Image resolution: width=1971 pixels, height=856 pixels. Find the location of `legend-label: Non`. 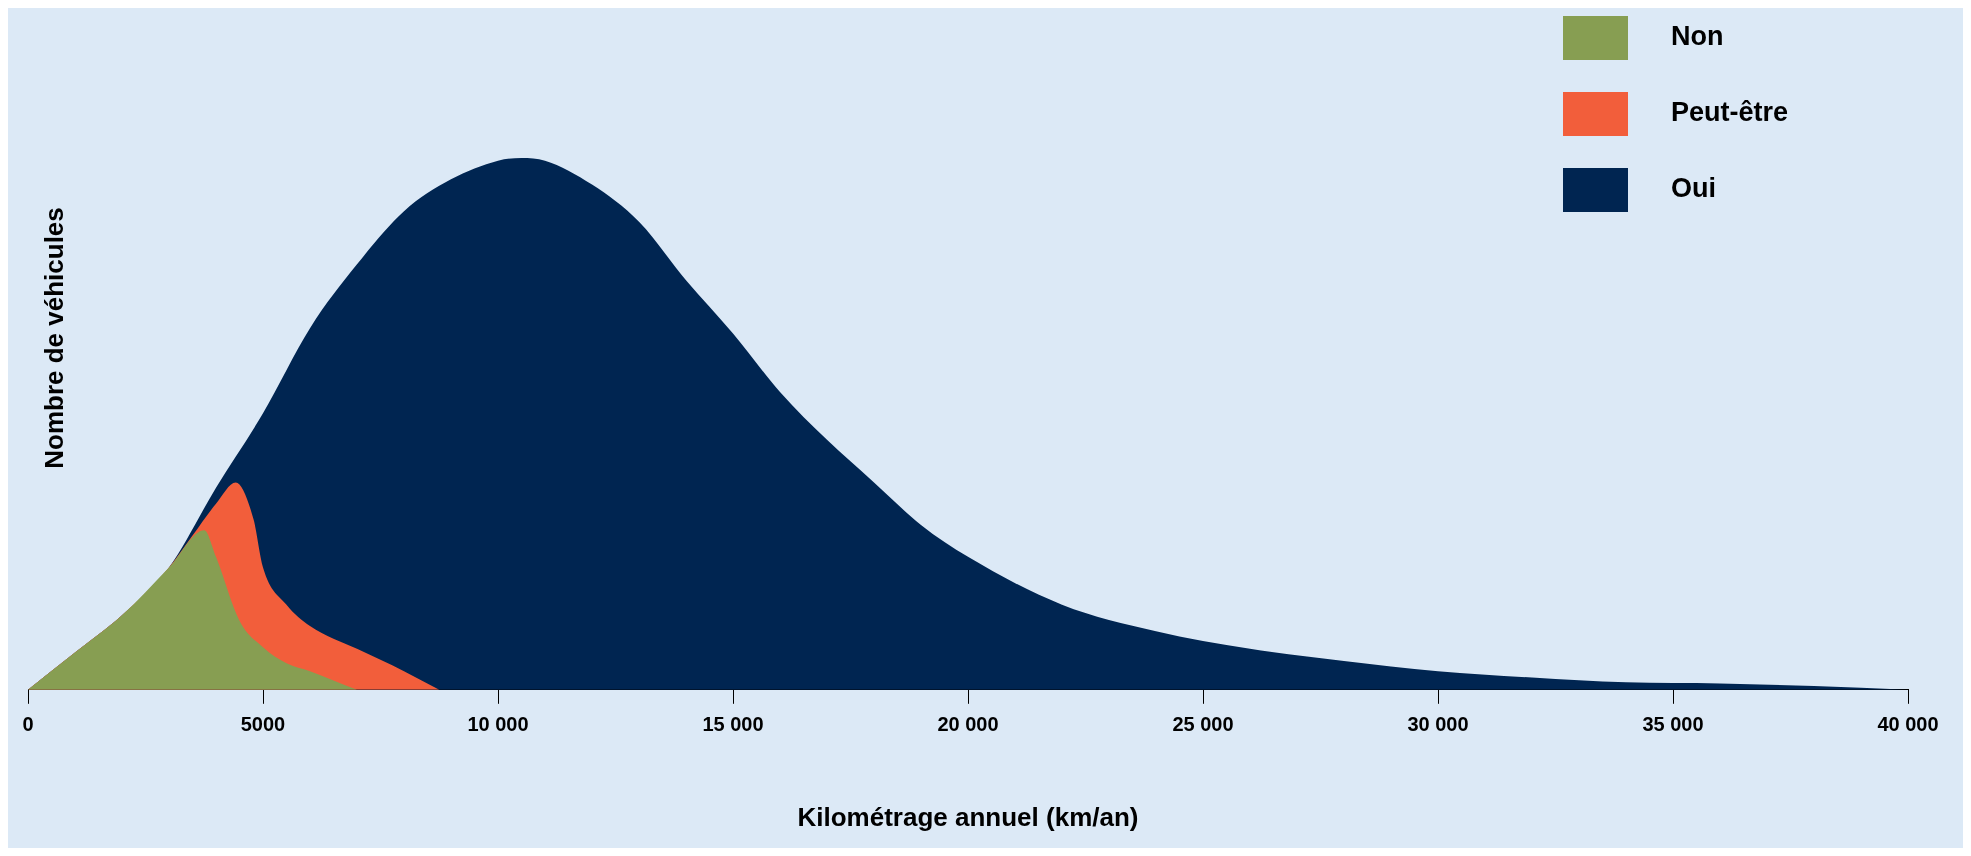

legend-label: Non is located at coordinates (1697, 36).